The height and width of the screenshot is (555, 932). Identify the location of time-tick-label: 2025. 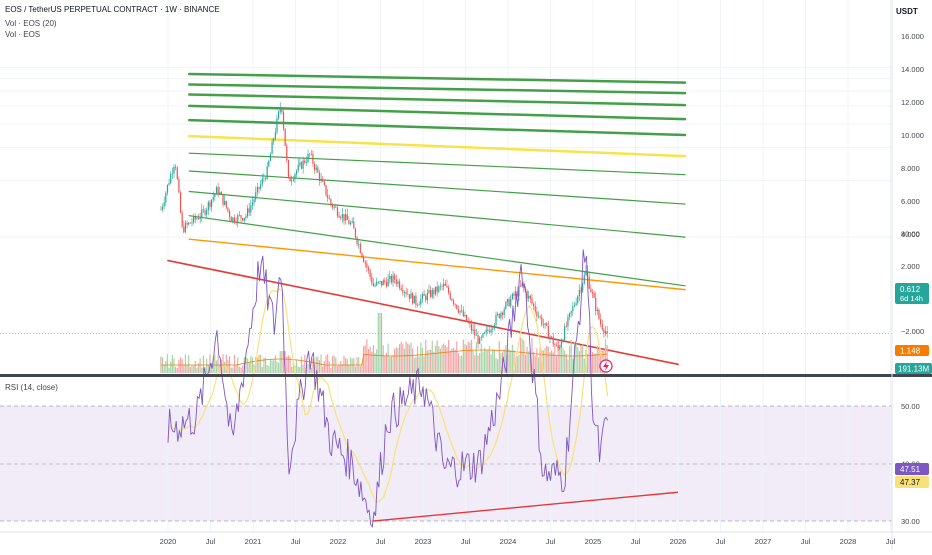
(593, 541).